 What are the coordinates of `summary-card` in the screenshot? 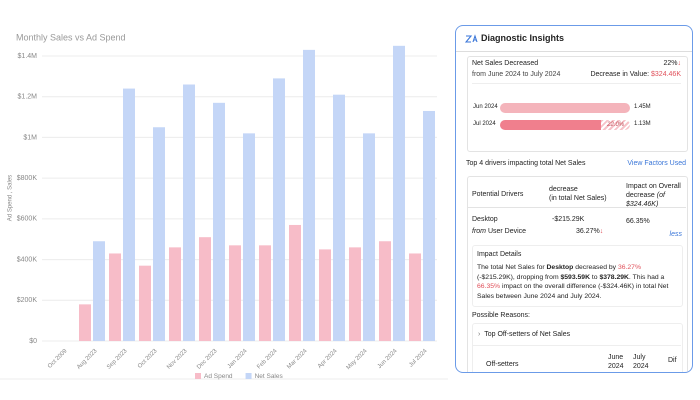 It's located at (577, 104).